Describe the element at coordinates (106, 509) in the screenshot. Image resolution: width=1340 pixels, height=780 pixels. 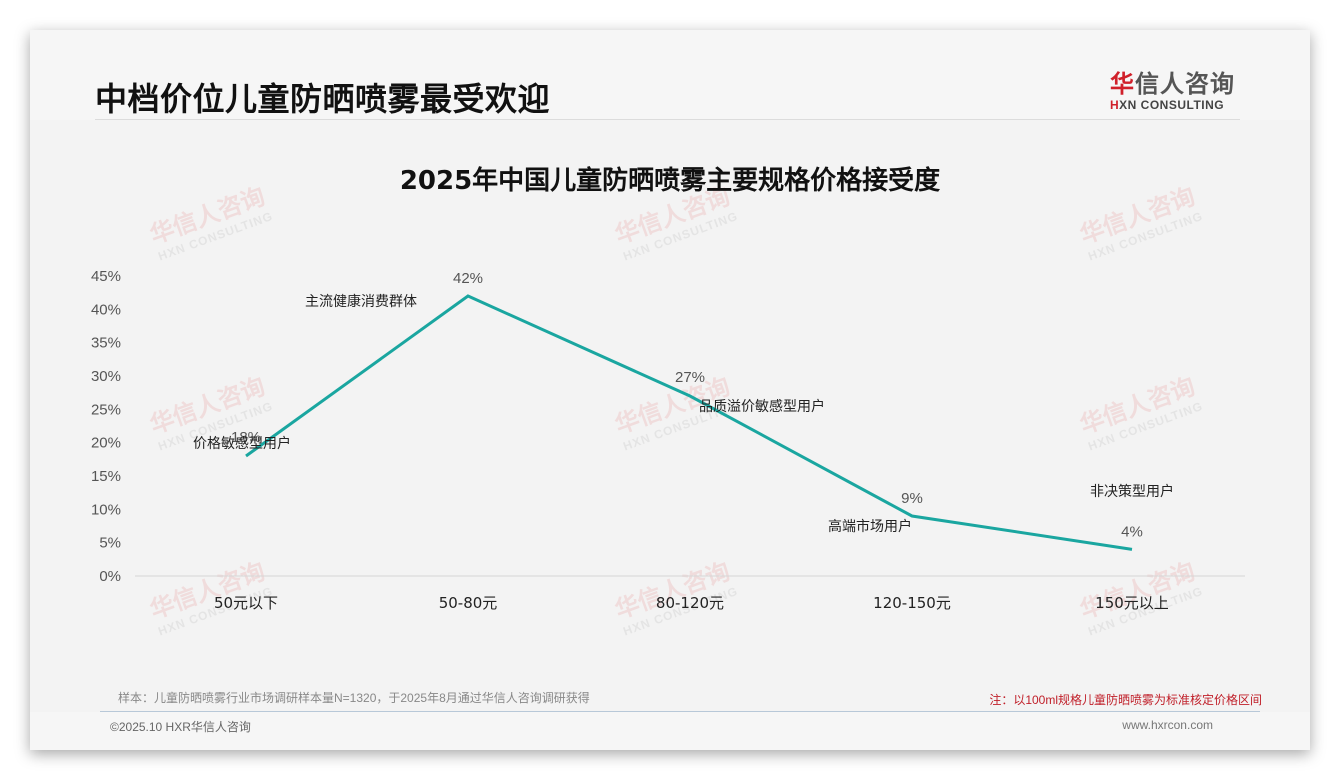
I see `y-tick-label: 10%` at that location.